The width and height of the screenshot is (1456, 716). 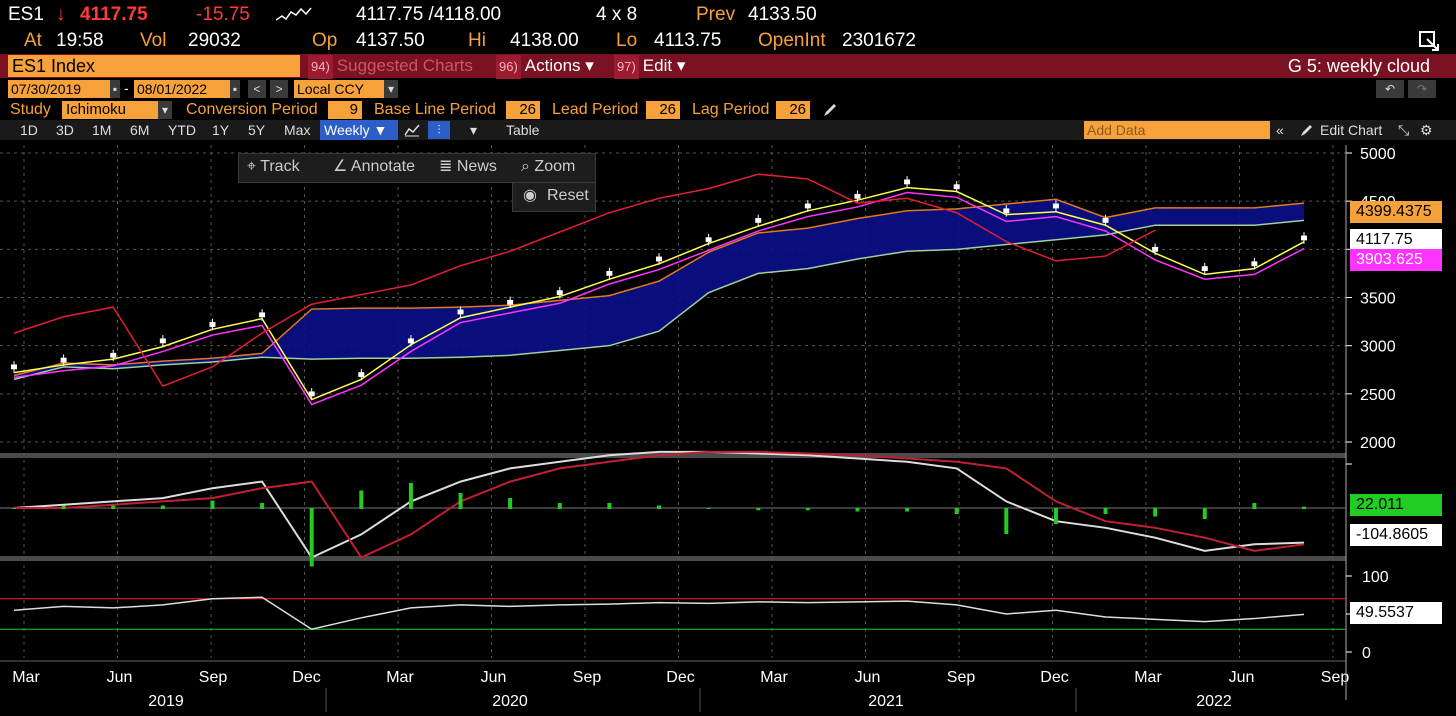 I want to click on y-tick-label: 5000, so click(x=1378, y=154).